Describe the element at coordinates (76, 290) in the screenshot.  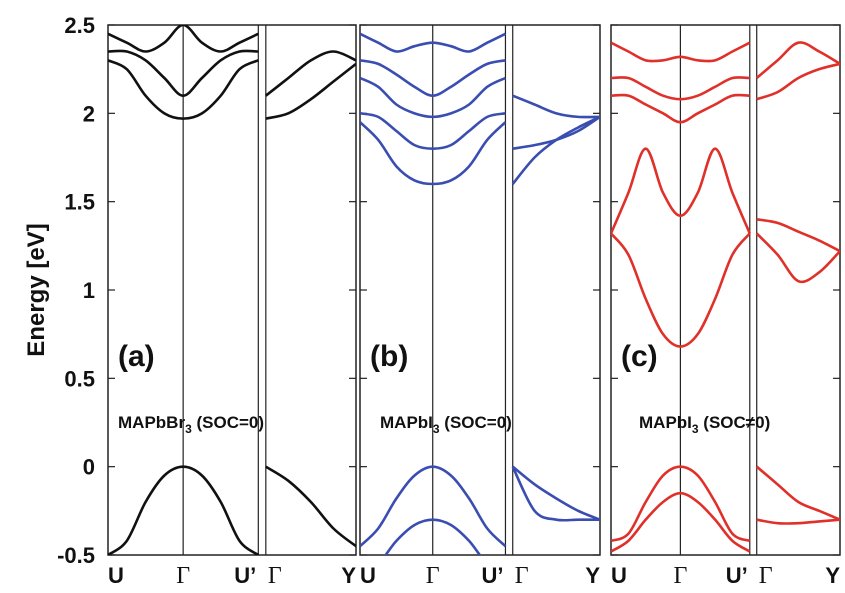
I see `y-tick-labels: 2.5 2 1.5 1 0.5 0 -0.5` at that location.